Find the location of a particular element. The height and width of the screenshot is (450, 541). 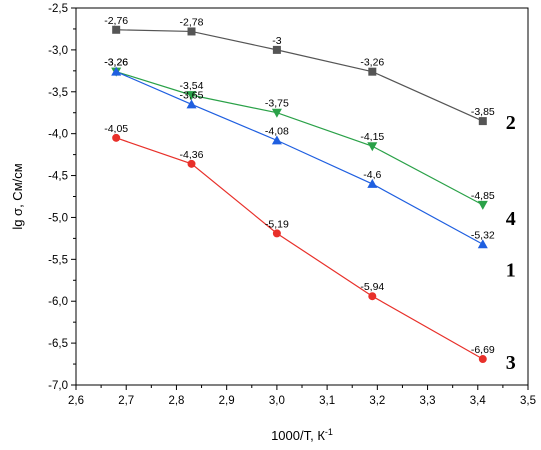

data-label-series-4: -4,85 is located at coordinates (483, 196).